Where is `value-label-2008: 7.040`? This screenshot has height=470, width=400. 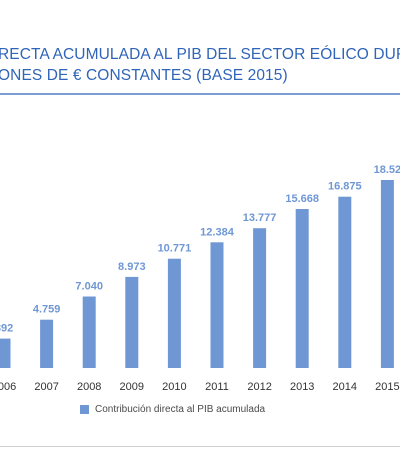 value-label-2008: 7.040 is located at coordinates (89, 287).